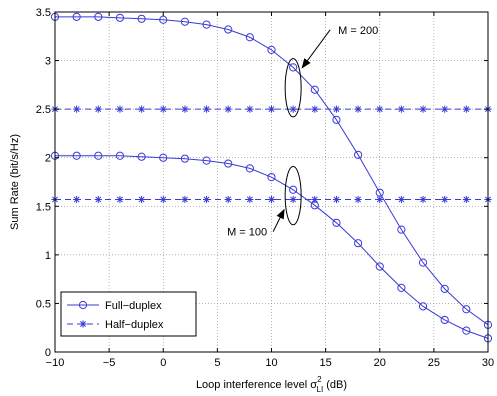  I want to click on x-tick-label: 15, so click(326, 363).